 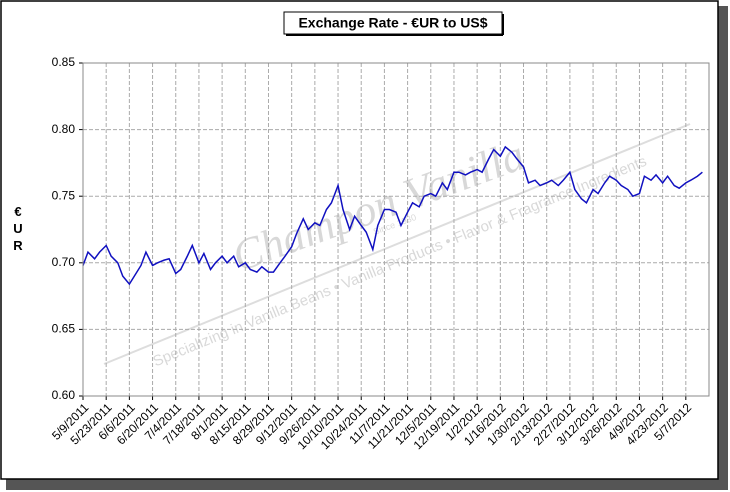 I want to click on y-axis-label: € U R, so click(x=18, y=228).